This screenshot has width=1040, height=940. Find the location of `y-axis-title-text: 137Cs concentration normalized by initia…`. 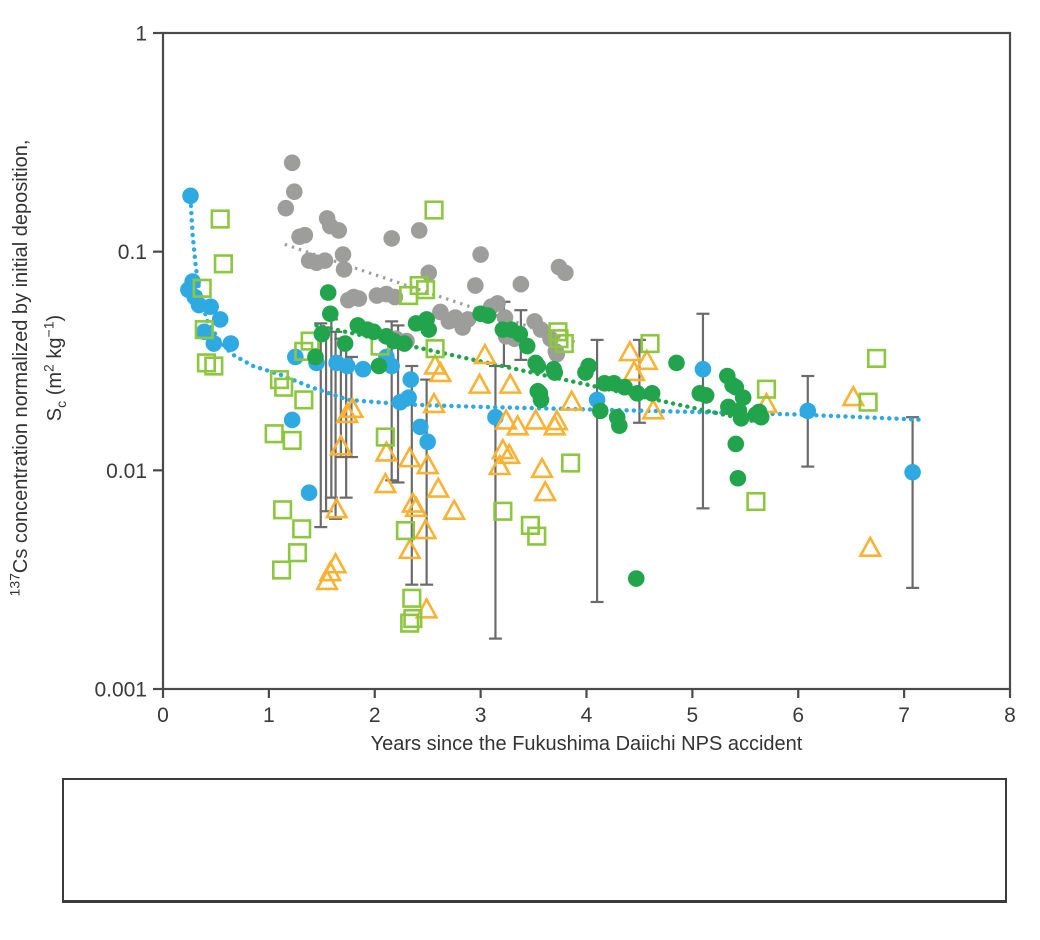

y-axis-title-text: 137Cs concentration normalized by initia… is located at coordinates (37, 368).